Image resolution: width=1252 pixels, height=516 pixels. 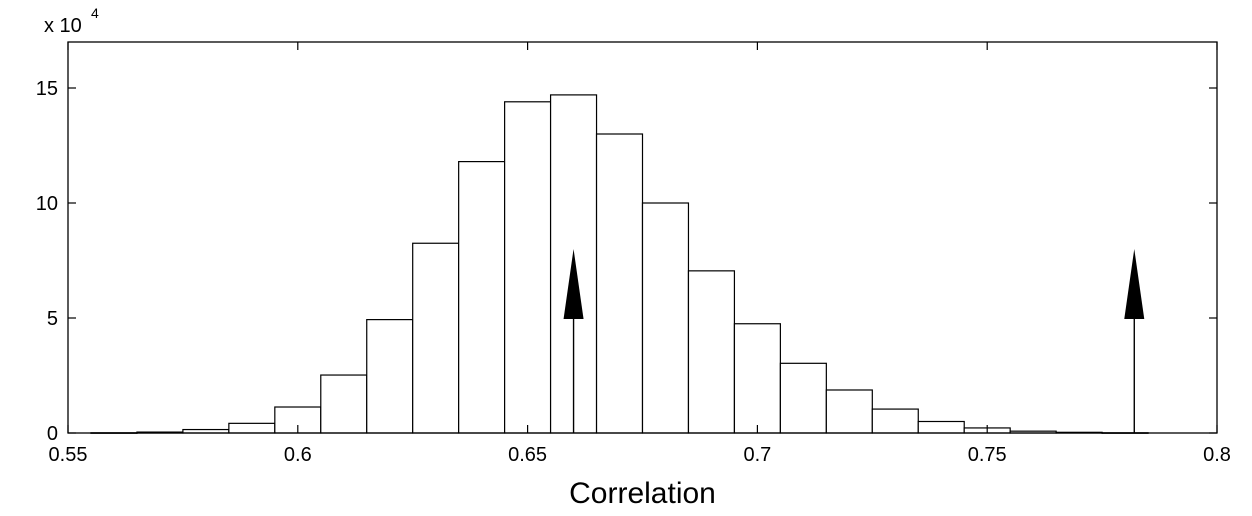 What do you see at coordinates (47, 89) in the screenshot?
I see `y-tick-label-3: 15` at bounding box center [47, 89].